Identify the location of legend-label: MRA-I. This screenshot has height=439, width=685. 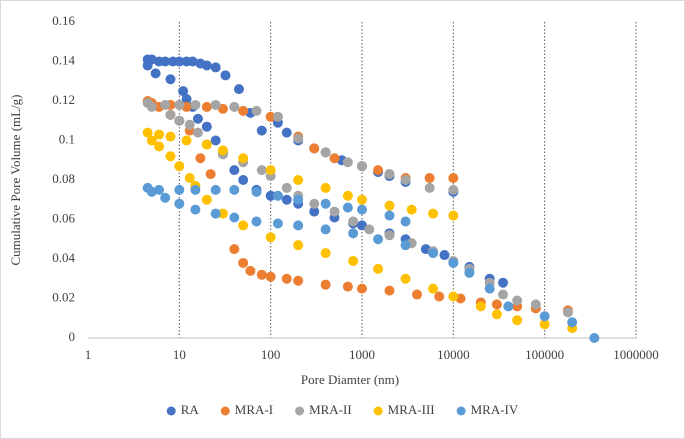
(254, 409).